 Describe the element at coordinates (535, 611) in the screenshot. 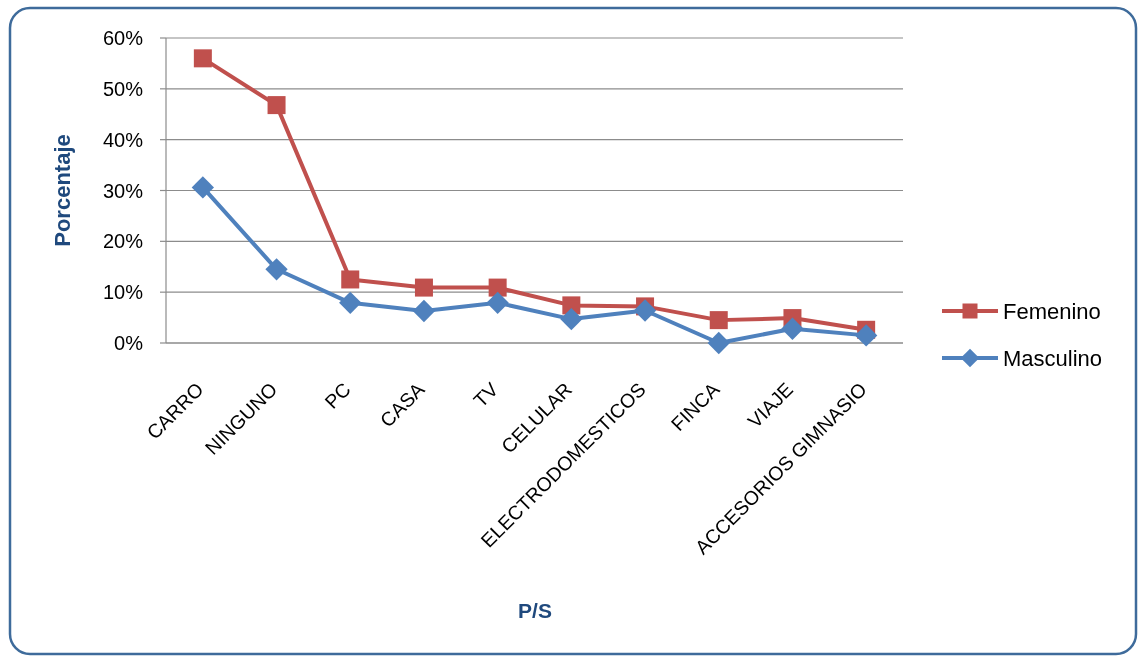

I see `x-axis-title: P/S` at that location.